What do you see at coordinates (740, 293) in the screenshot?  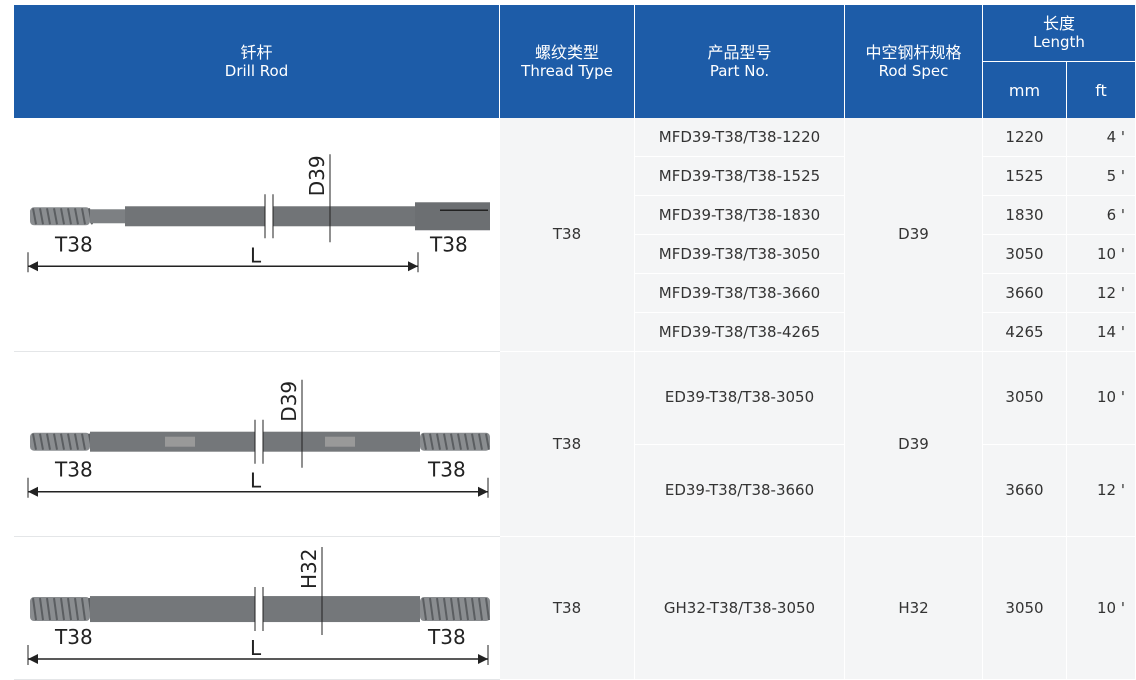 I see `part-cell: MFD39-T38/T38-3660` at bounding box center [740, 293].